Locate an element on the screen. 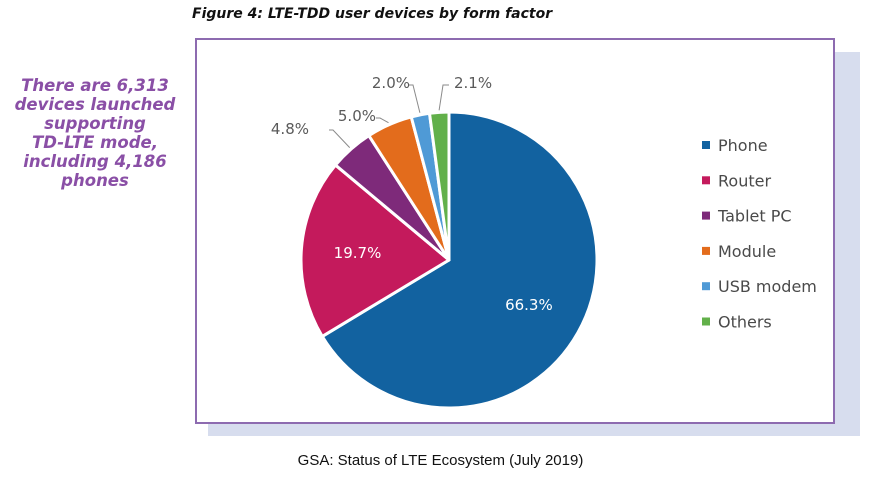  slice-label-router: 19.7% is located at coordinates (358, 253).